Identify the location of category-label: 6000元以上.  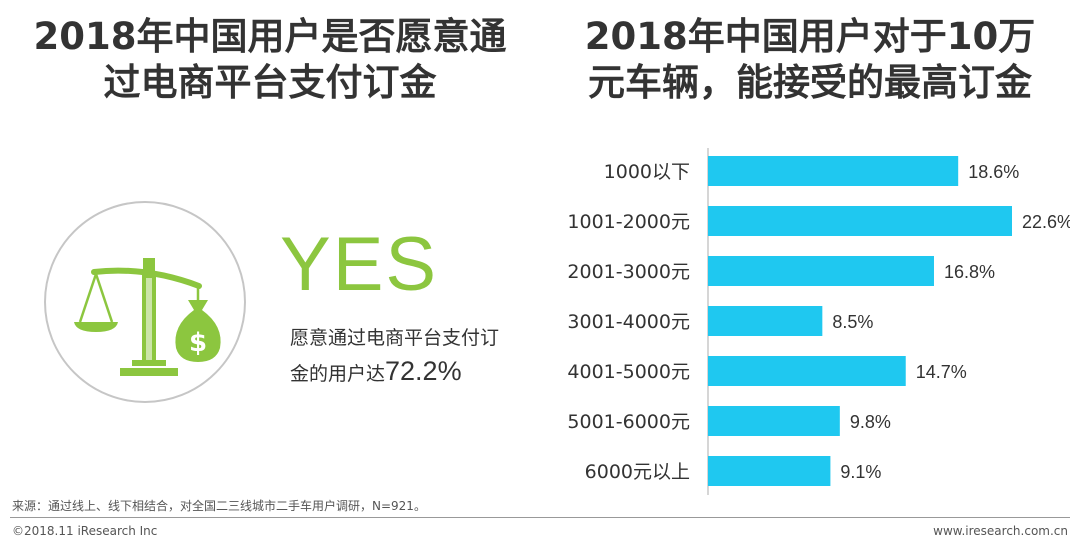
(637, 472).